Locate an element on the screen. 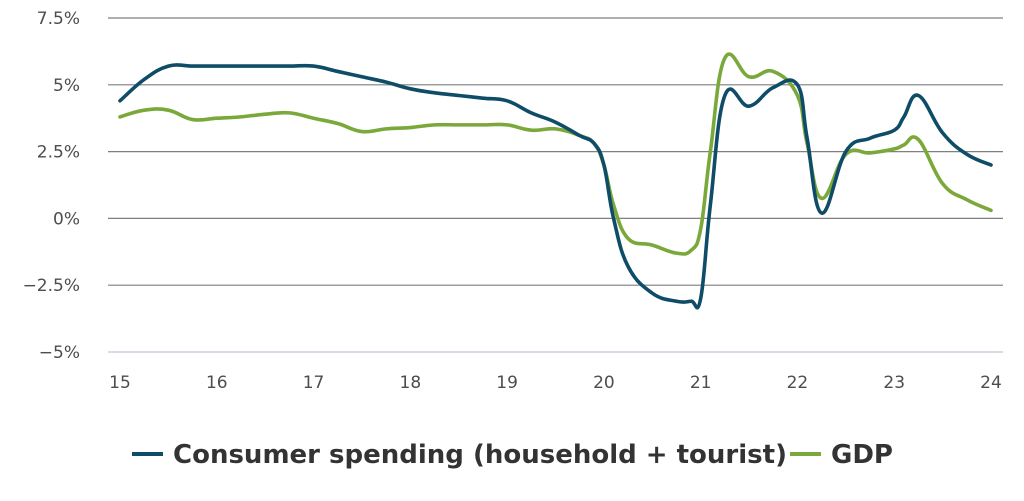  legend-label-consumer-spending: Consumer spending (household + tourist) is located at coordinates (480, 455).